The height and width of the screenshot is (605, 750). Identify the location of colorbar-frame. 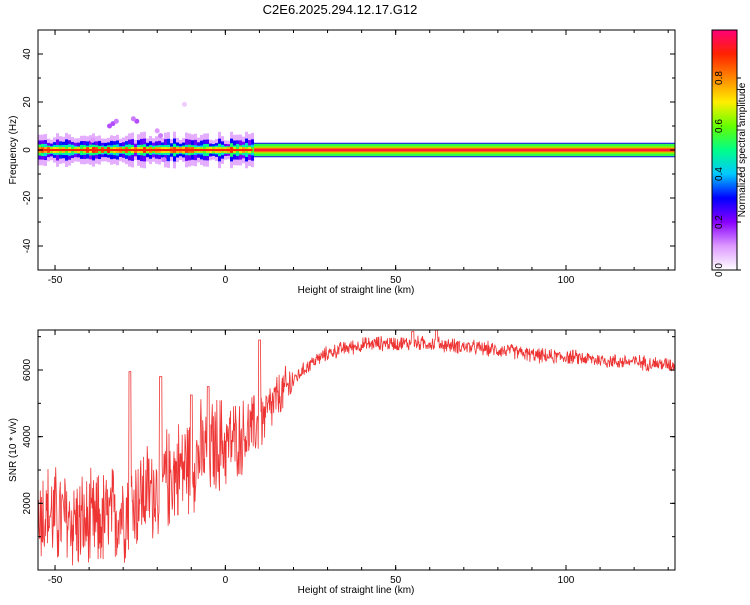
(724, 150).